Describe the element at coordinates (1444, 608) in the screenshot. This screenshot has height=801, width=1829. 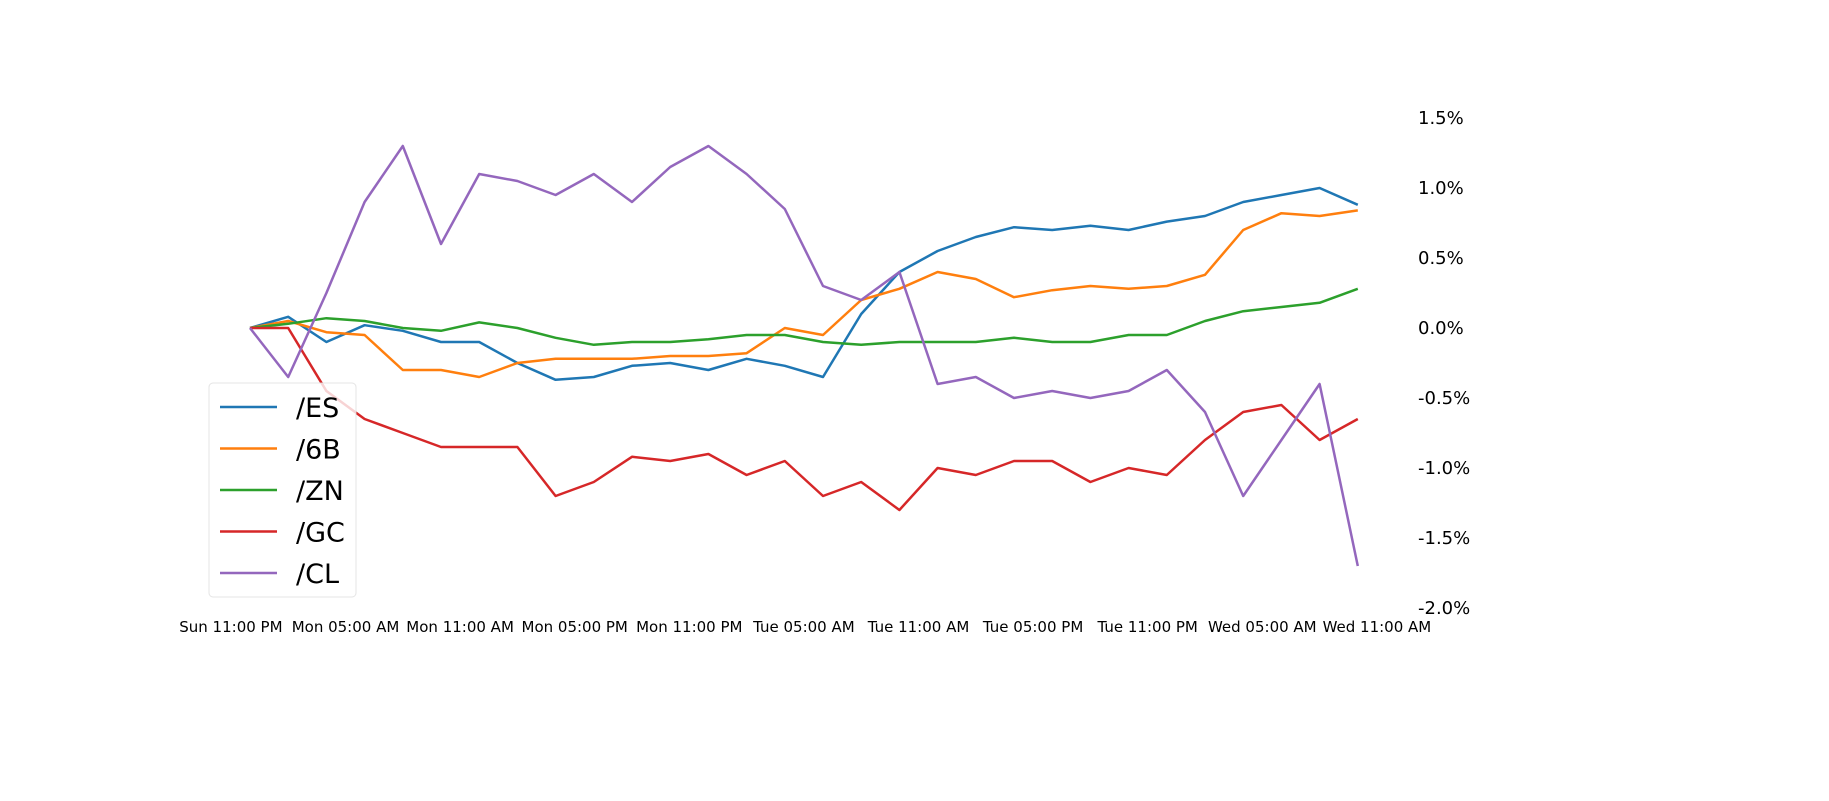
I see `y-tick-label: -2.0%` at that location.